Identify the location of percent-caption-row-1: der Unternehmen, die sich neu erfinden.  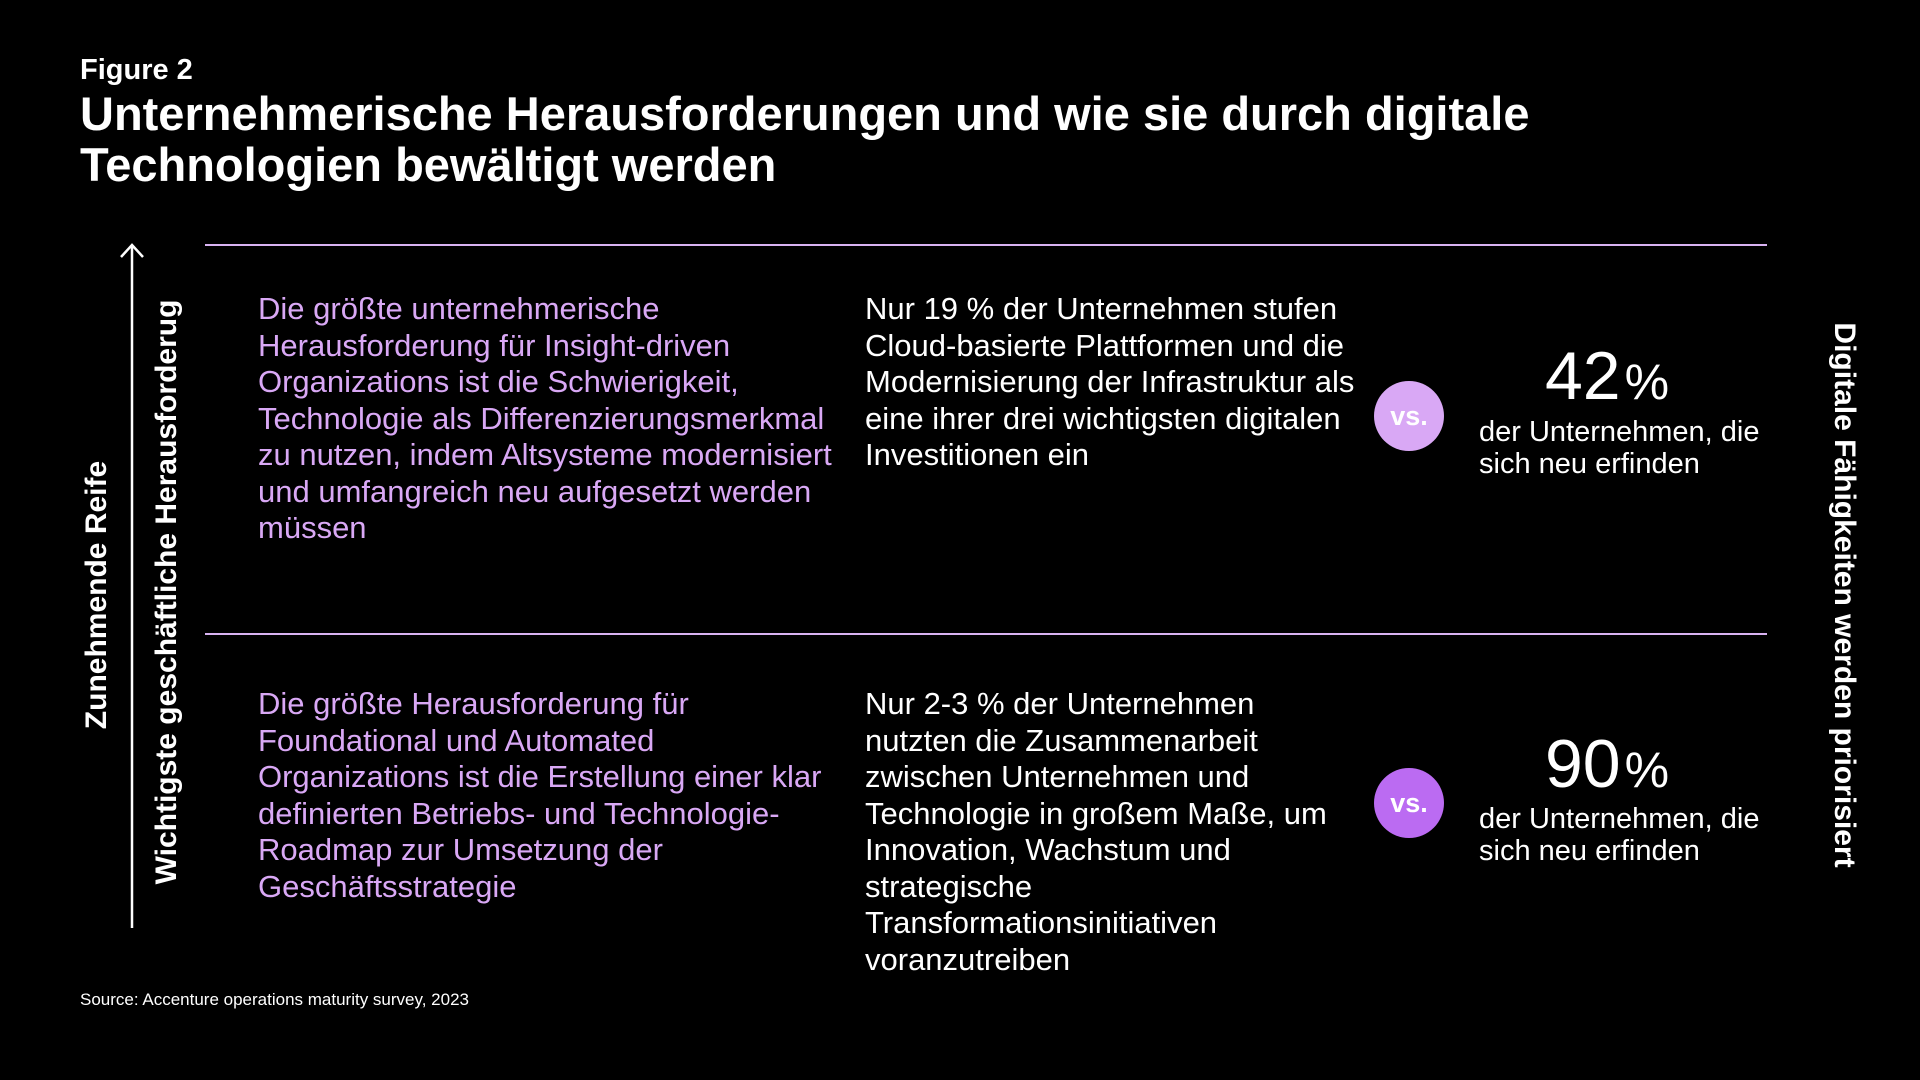
(1619, 448).